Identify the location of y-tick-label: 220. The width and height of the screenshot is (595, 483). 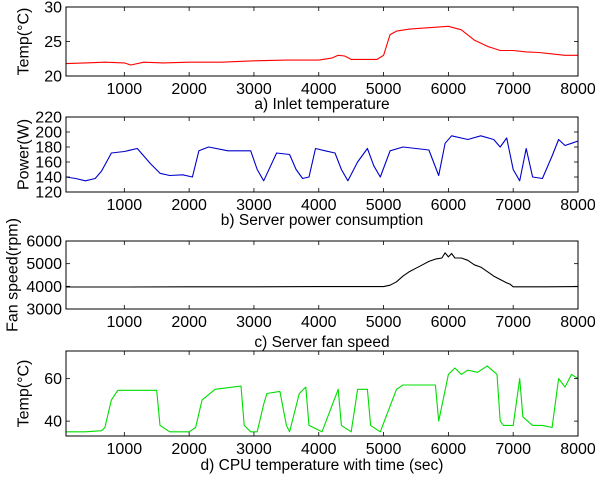
(48, 118).